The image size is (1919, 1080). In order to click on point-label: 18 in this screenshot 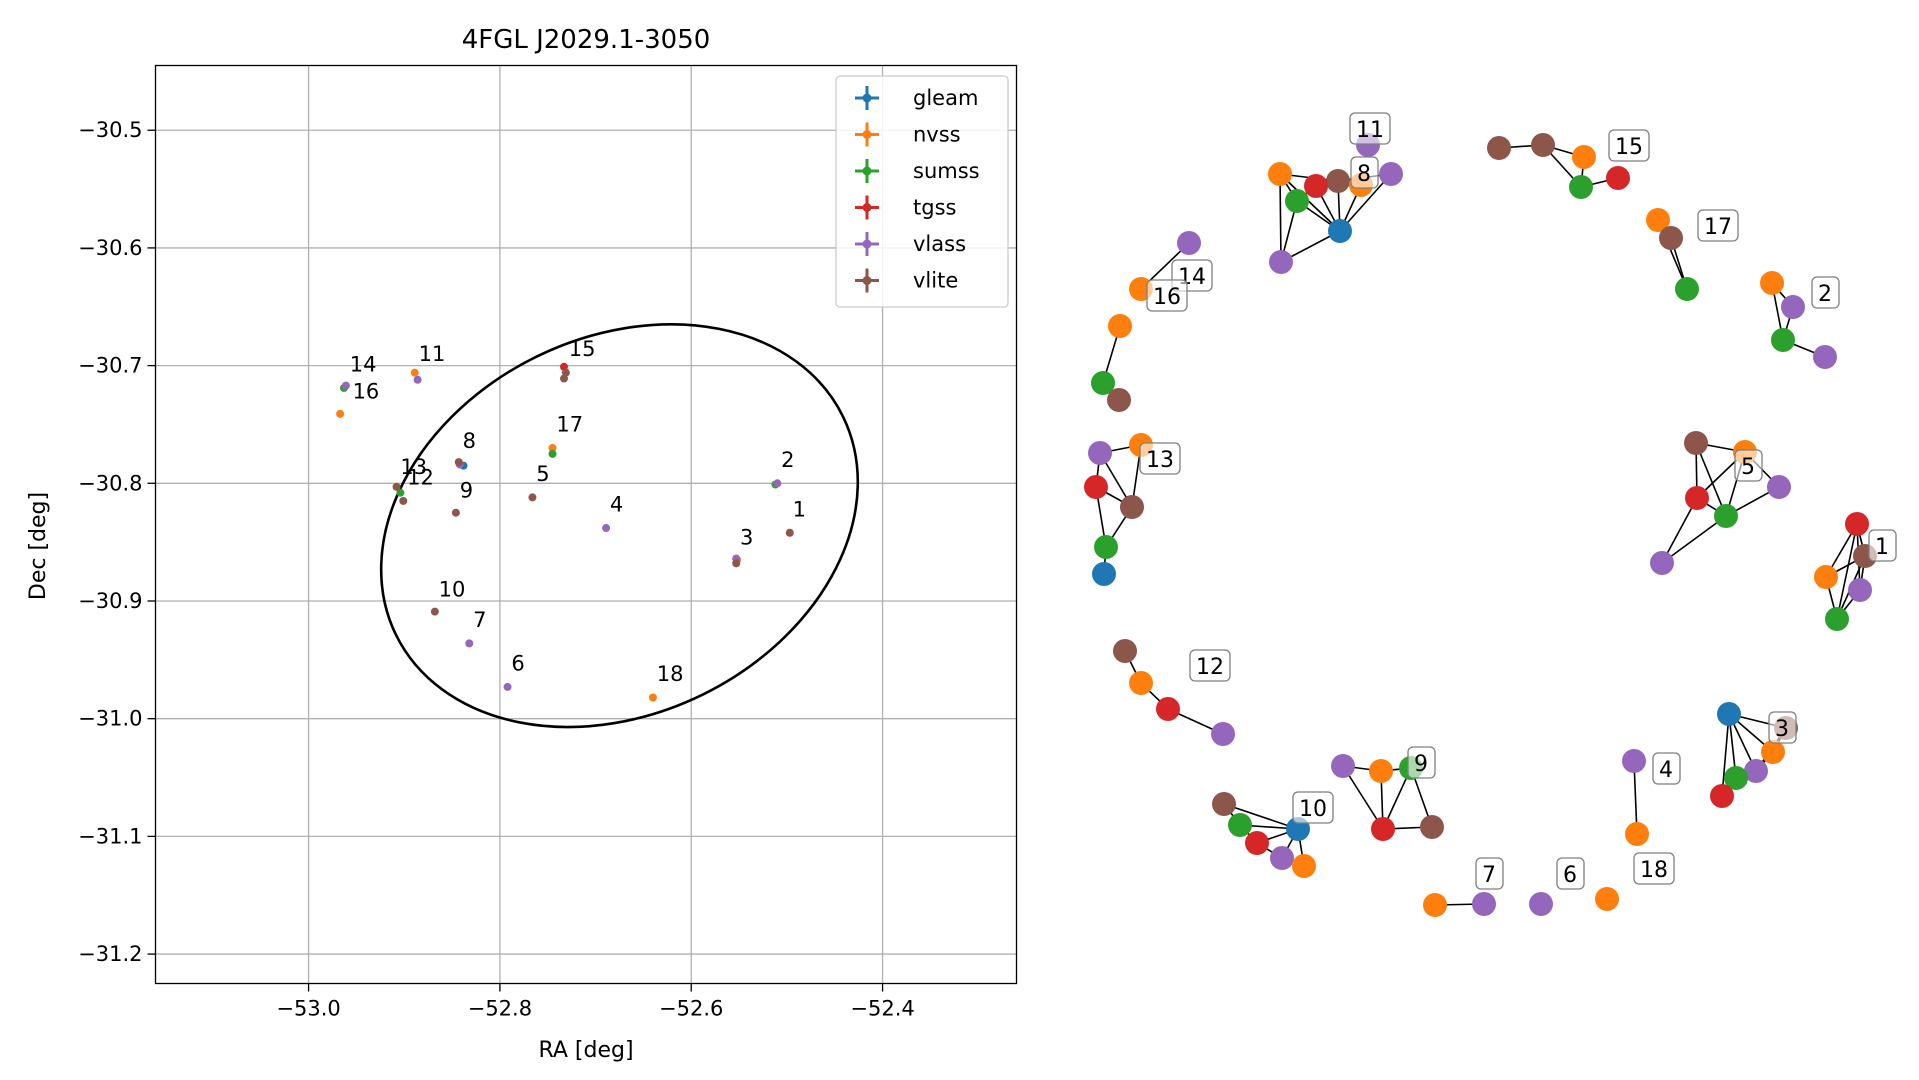, I will do `click(670, 674)`.